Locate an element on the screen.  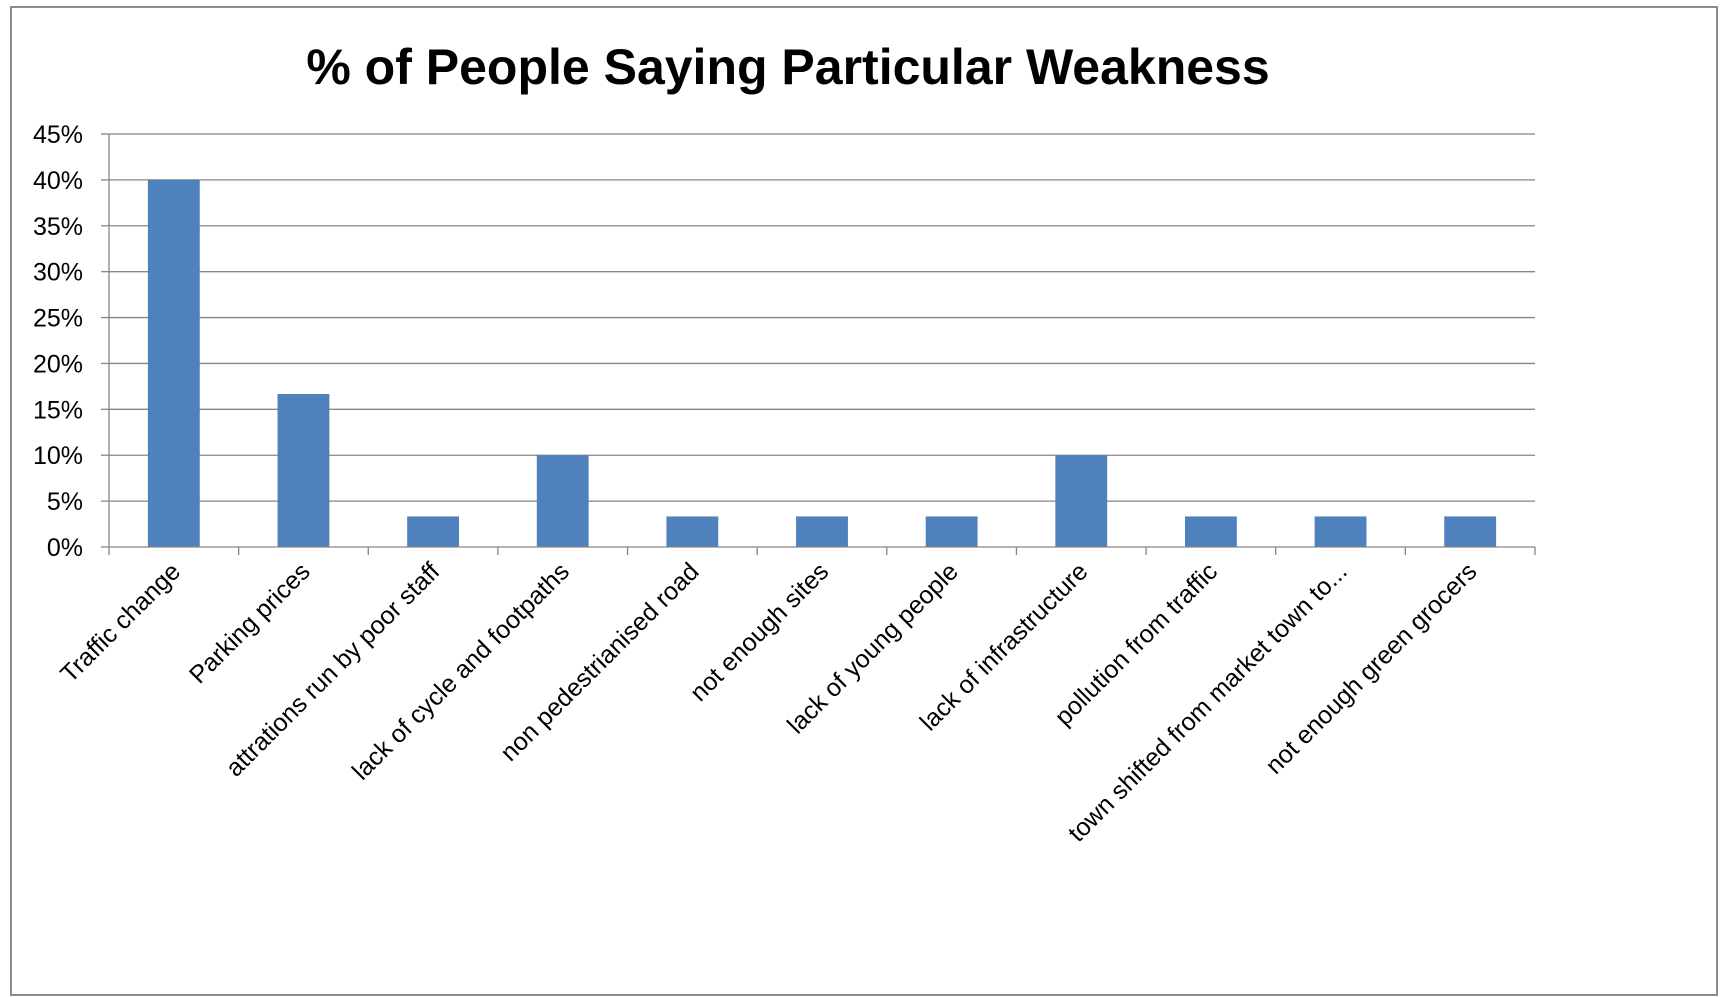
x-category-label: Parking prices is located at coordinates (250, 623).